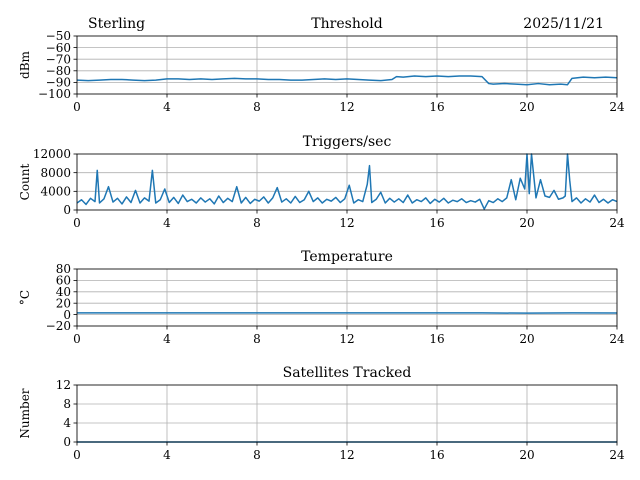  What do you see at coordinates (617, 455) in the screenshot?
I see `satellites-x-tick-label: 24` at bounding box center [617, 455].